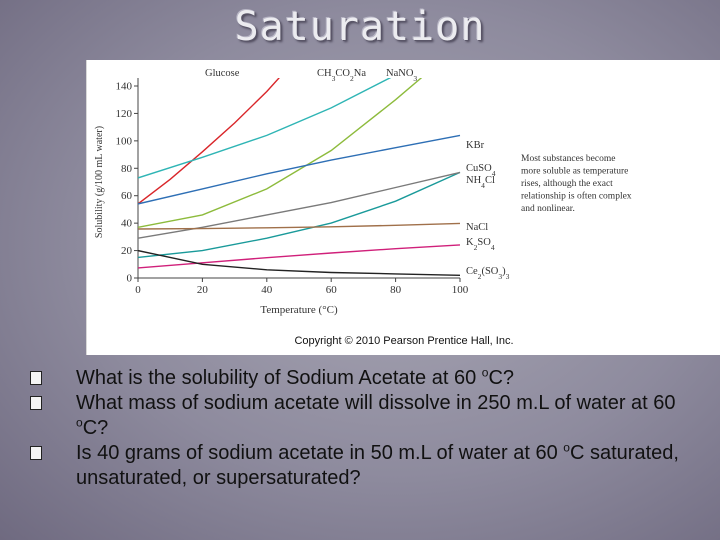  I want to click on x-tick-label: 40, so click(267, 290).